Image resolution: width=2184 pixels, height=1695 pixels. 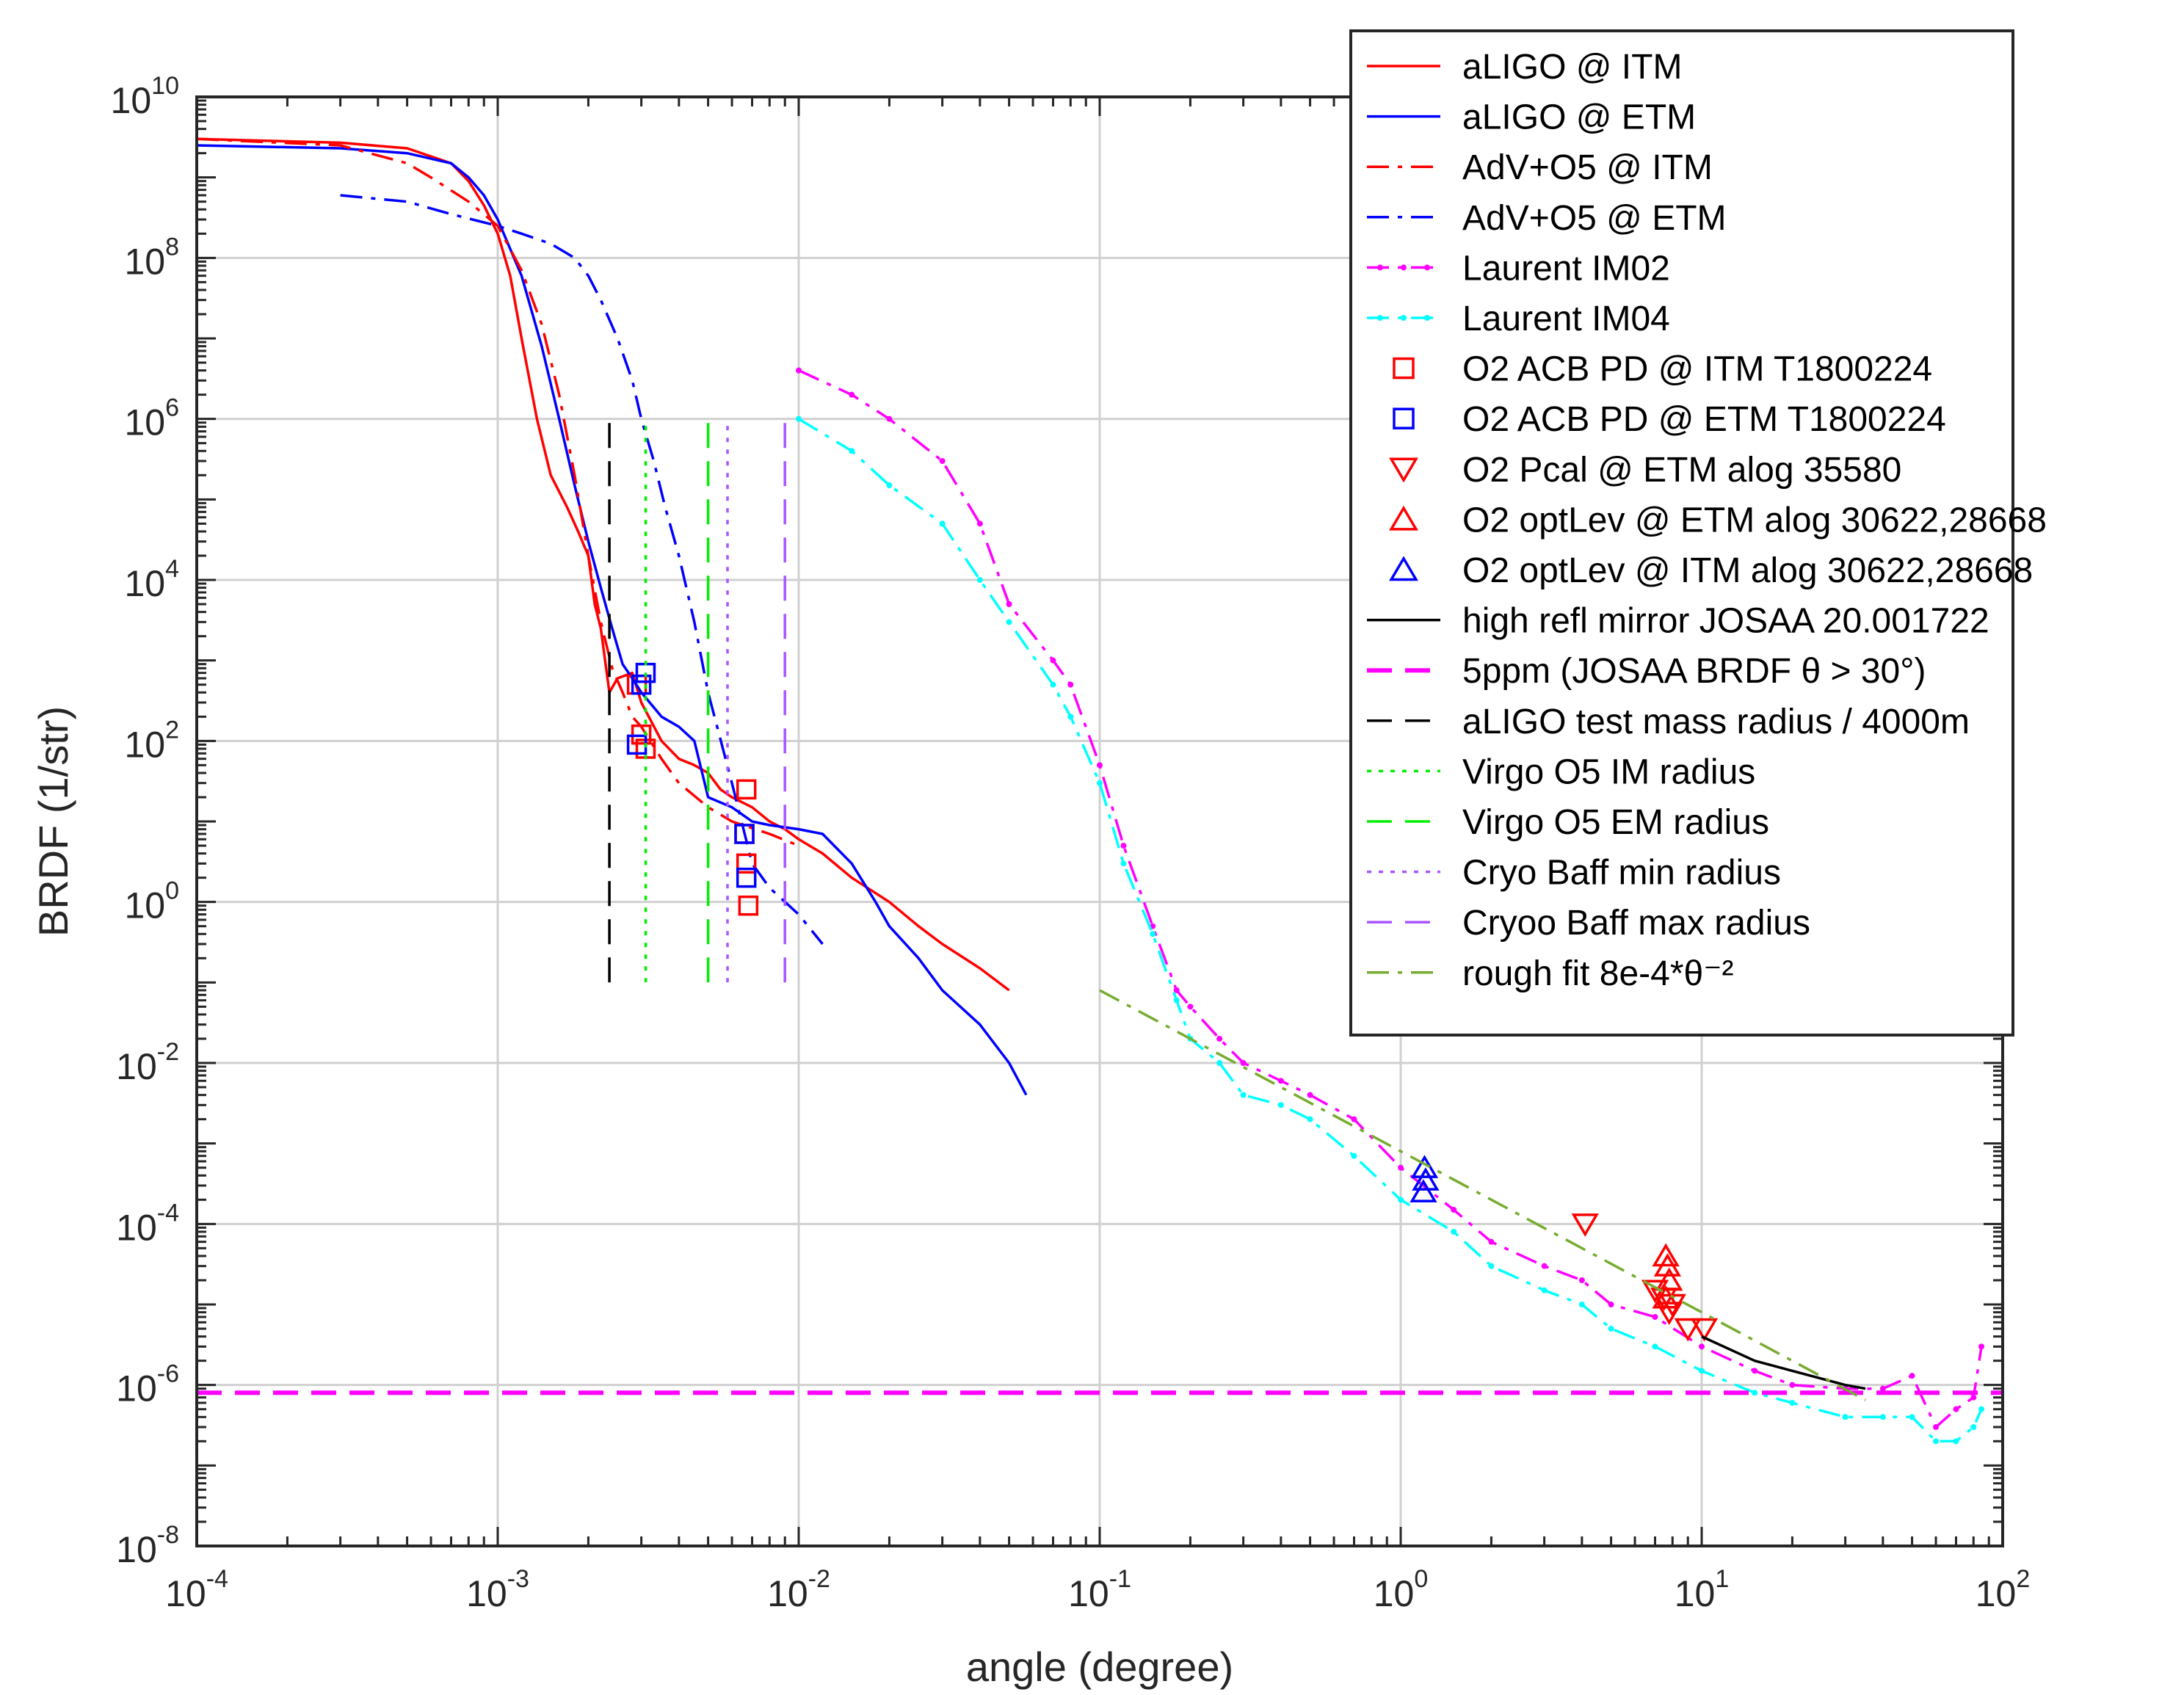 What do you see at coordinates (1716, 722) in the screenshot?
I see `legend-label: aLIGO test mass radius / 4000m` at bounding box center [1716, 722].